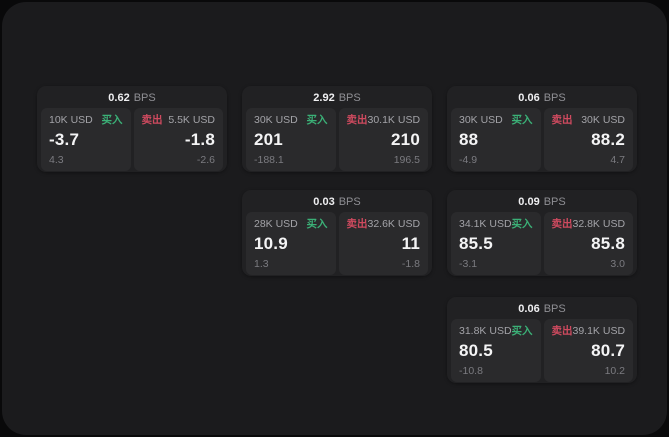 The height and width of the screenshot is (437, 669). Describe the element at coordinates (588, 243) in the screenshot. I see `sell-quote-panel: 卖出 32.8K USD 85.8 3.0` at that location.